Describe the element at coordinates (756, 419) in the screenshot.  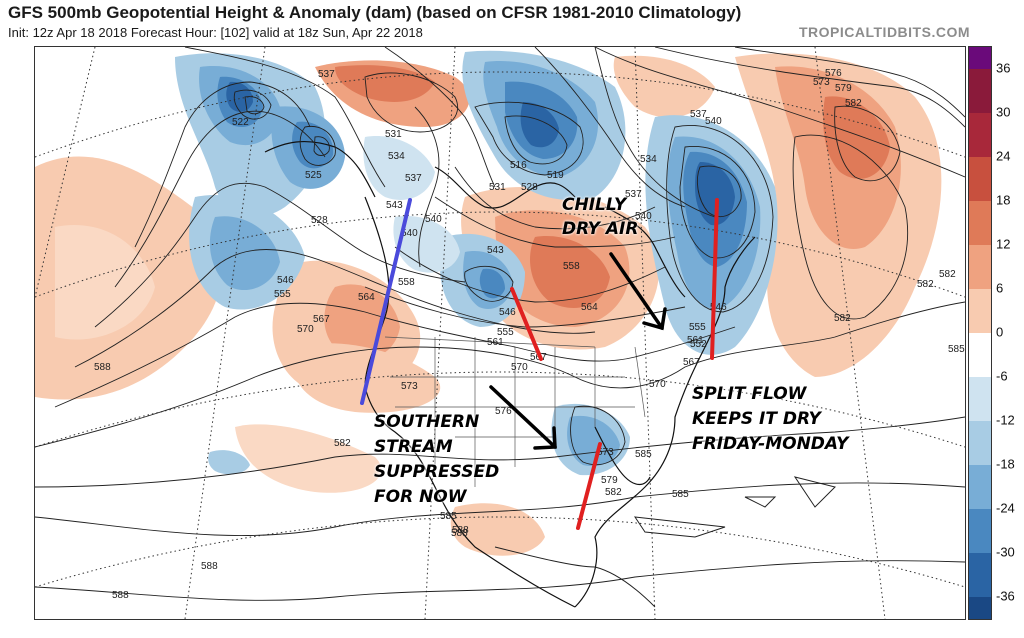
I see `annotation-line: KEEPS IT DRY` at that location.